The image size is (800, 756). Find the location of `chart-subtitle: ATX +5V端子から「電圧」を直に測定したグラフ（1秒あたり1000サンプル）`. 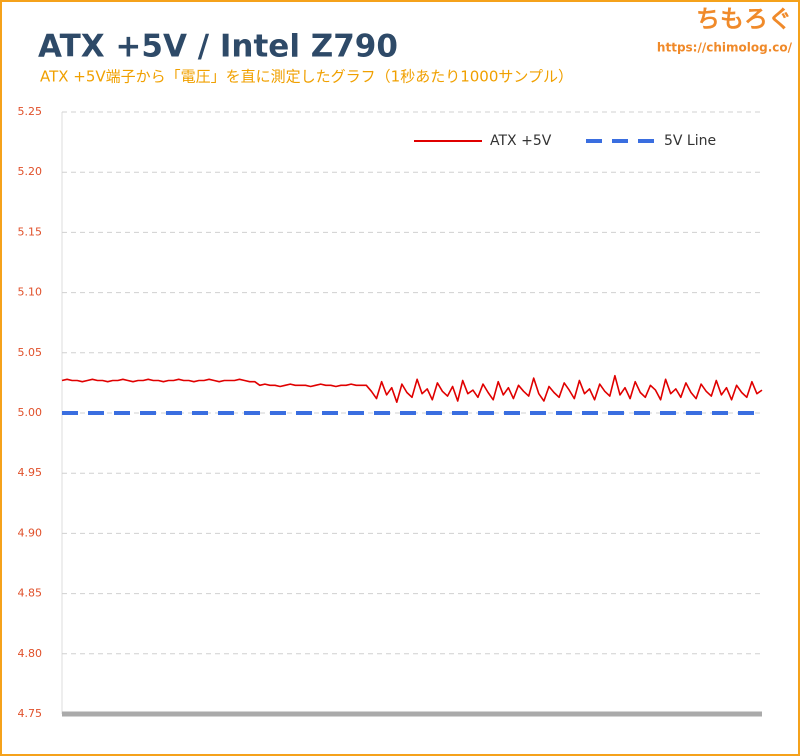

chart-subtitle: ATX +5V端子から「電圧」を直に測定したグラフ（1秒あたり1000サンプル） is located at coordinates (306, 77).